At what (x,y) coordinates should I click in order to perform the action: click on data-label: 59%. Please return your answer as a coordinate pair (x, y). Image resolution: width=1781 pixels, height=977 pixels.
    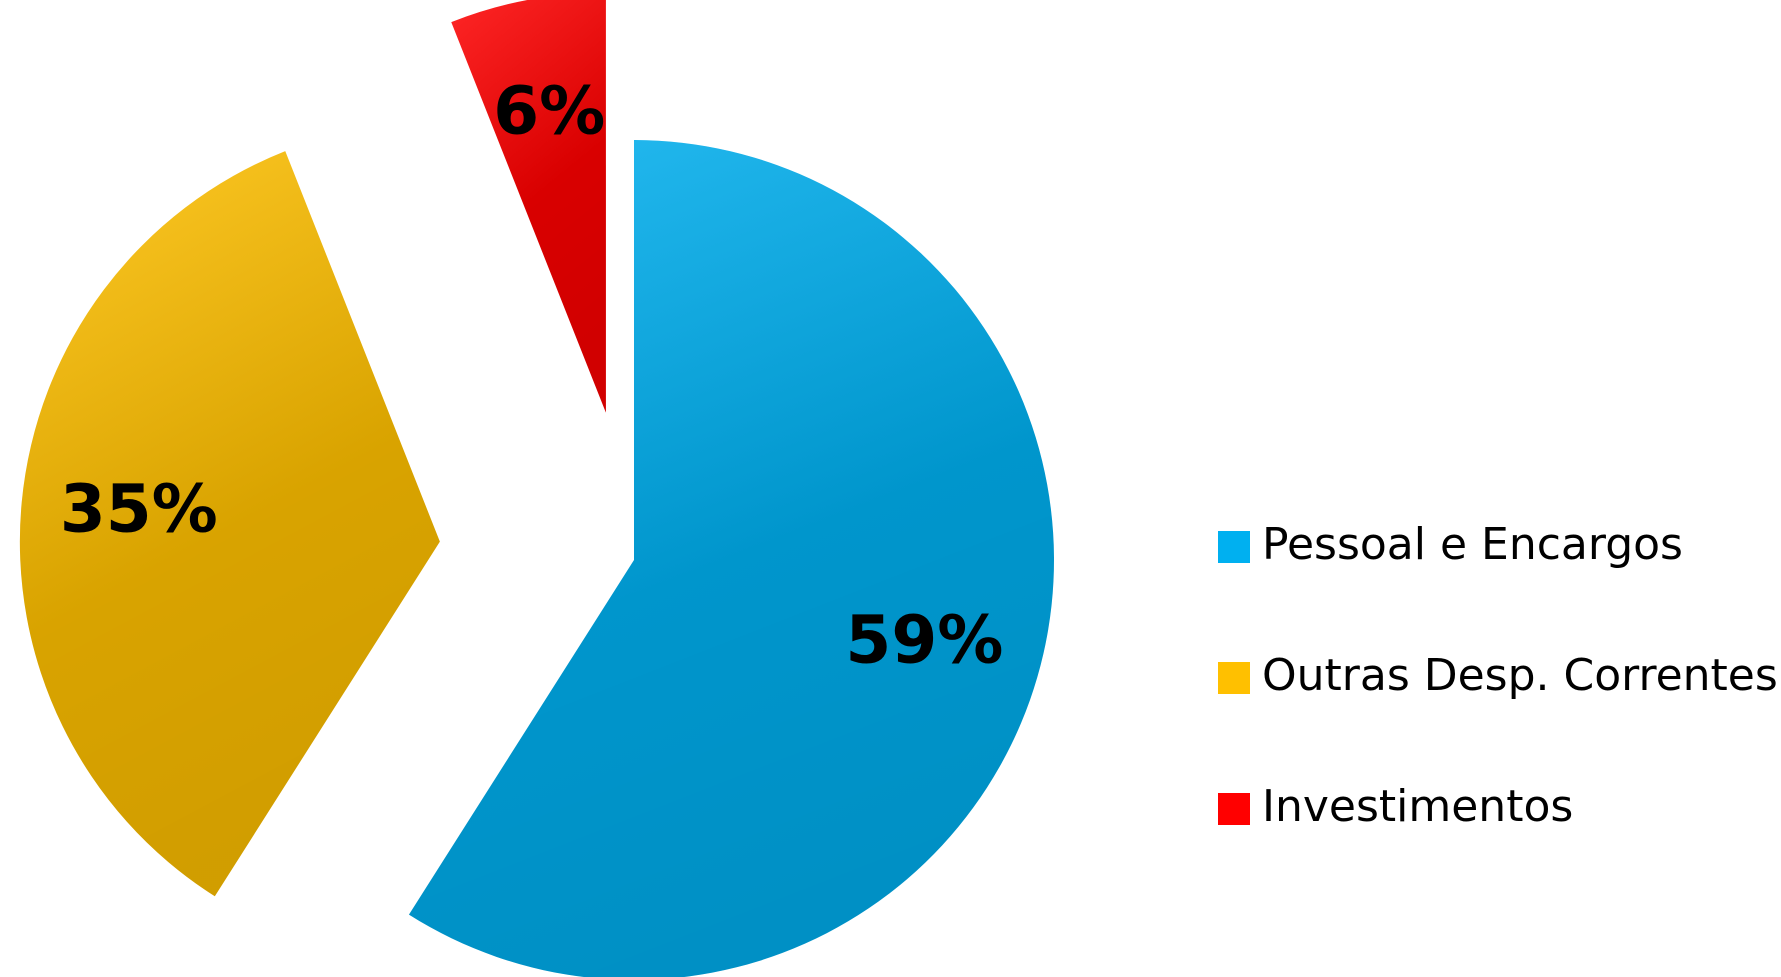
    Looking at the image, I should click on (924, 639).